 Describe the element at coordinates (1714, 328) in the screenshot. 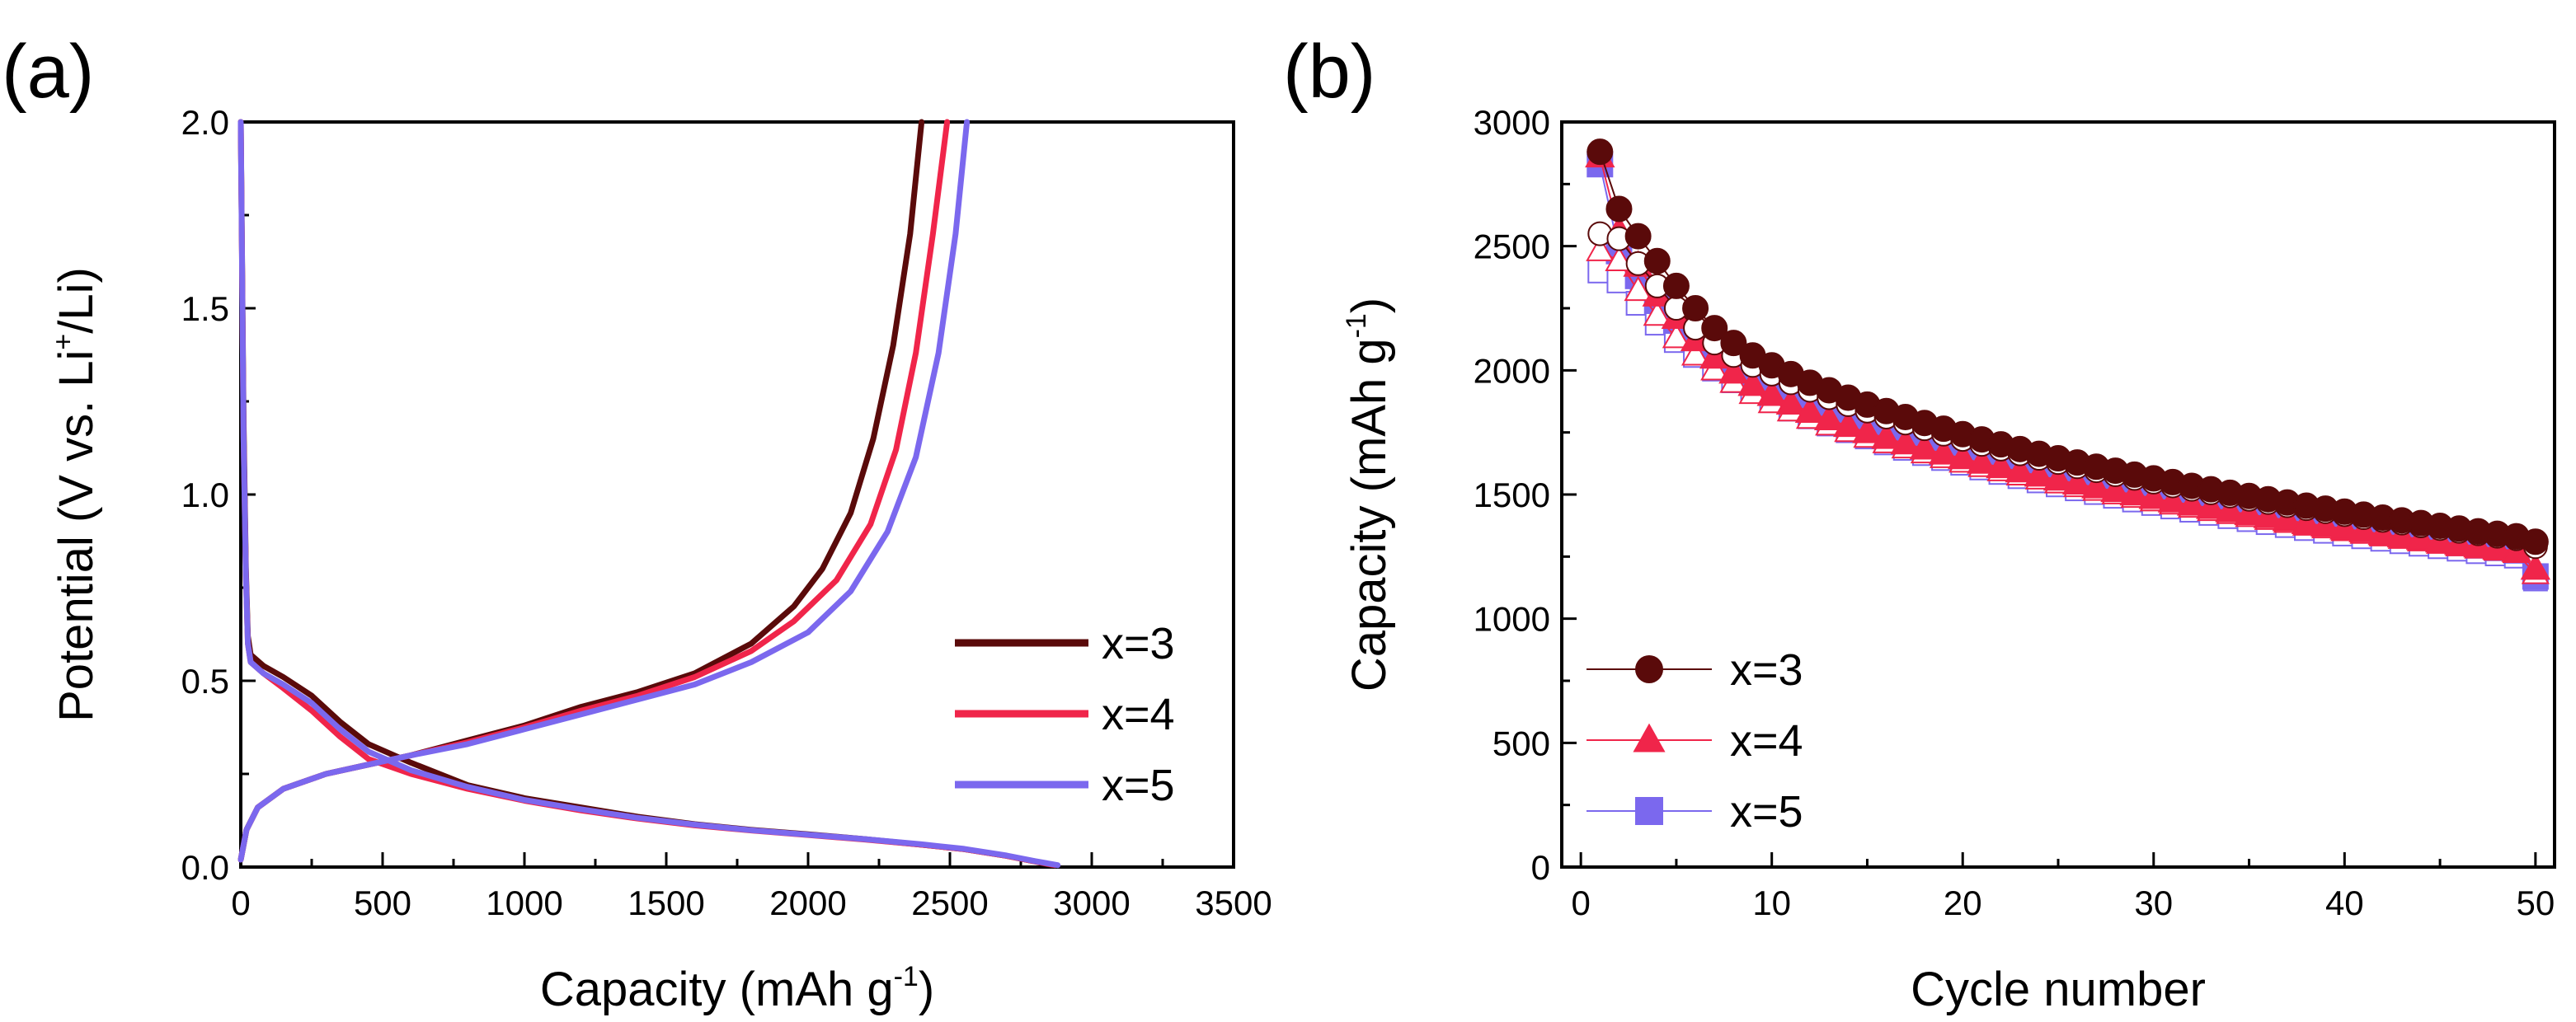

I see `point-x=3-discharge-7` at that location.